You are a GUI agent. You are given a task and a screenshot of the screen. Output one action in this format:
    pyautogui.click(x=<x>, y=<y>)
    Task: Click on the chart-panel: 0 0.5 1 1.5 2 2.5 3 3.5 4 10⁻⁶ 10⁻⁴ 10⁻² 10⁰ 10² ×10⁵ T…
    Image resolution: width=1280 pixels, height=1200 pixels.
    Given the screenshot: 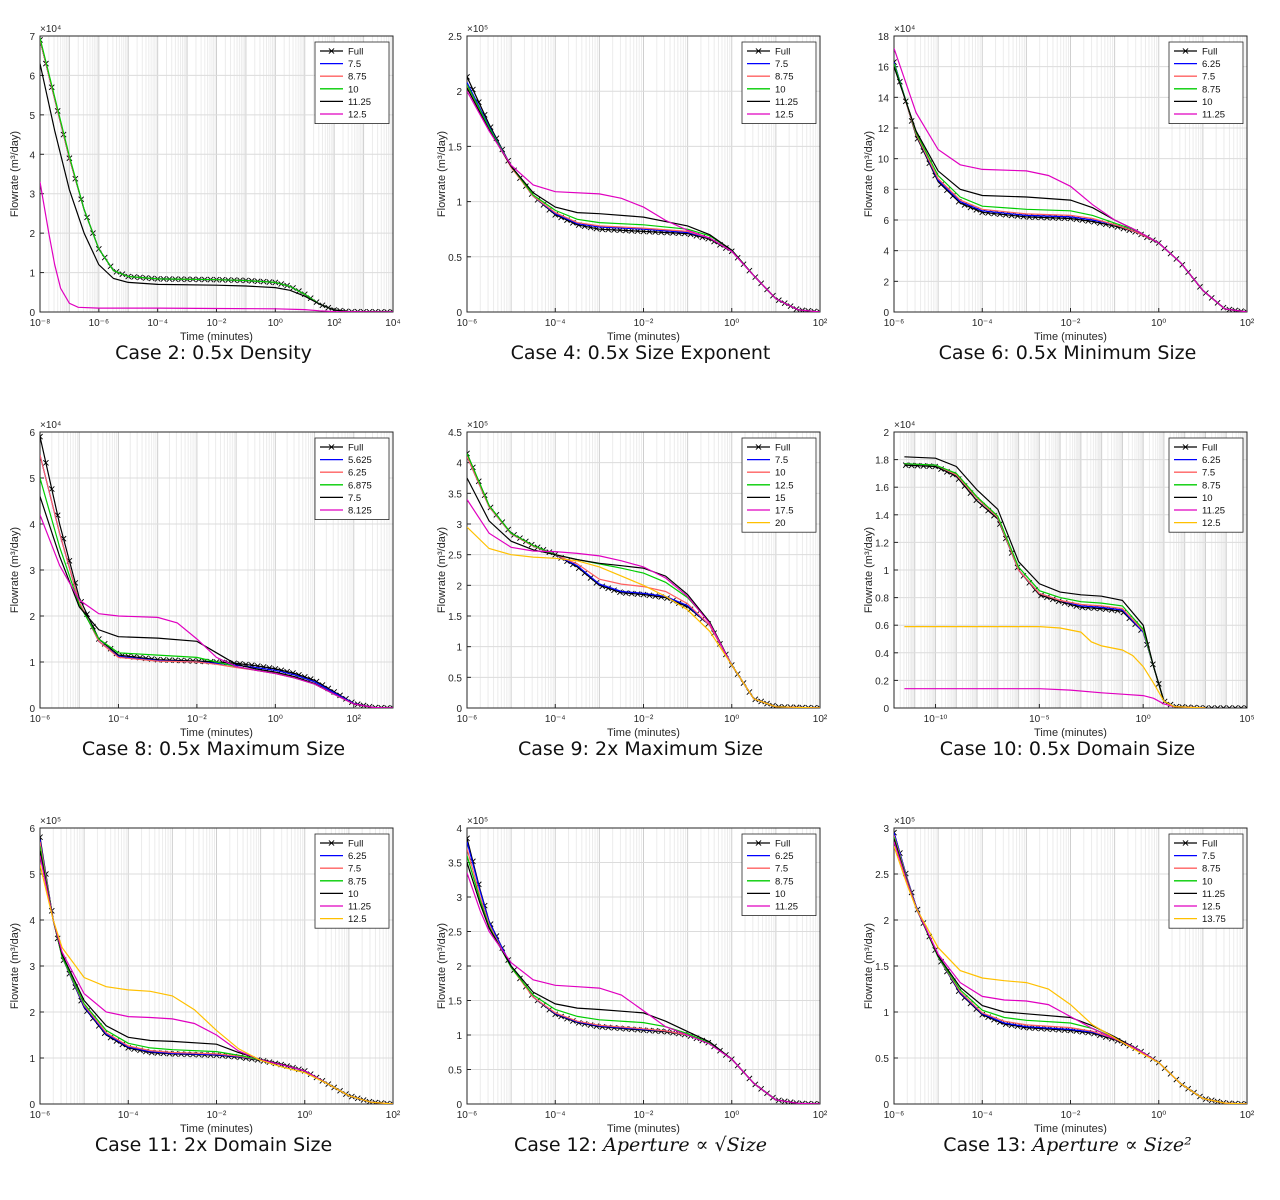 What is the action you would take?
    pyautogui.click(x=640, y=990)
    